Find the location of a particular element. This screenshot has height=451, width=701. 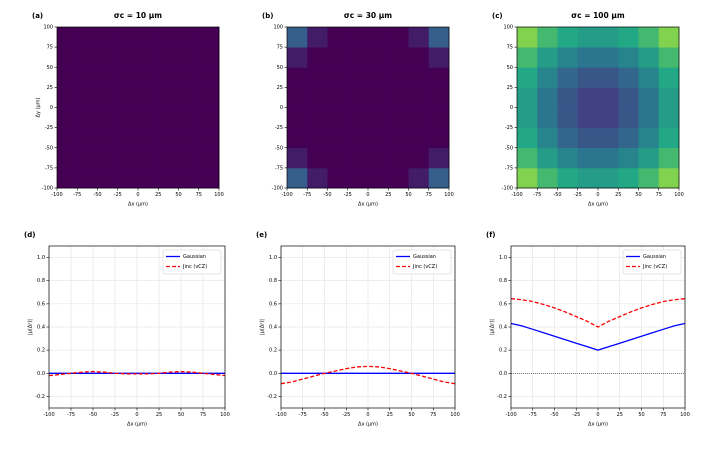

x-tick-label: 100 is located at coordinates (679, 195).